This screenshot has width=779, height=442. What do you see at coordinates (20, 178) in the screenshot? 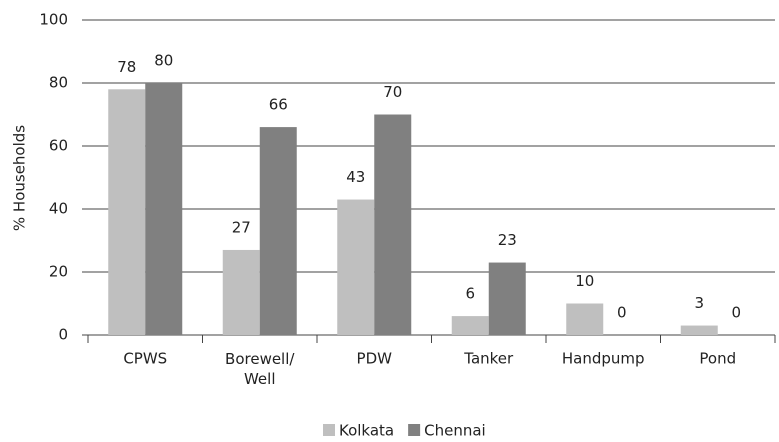
I see `y-axis-label: % Households` at bounding box center [20, 178].